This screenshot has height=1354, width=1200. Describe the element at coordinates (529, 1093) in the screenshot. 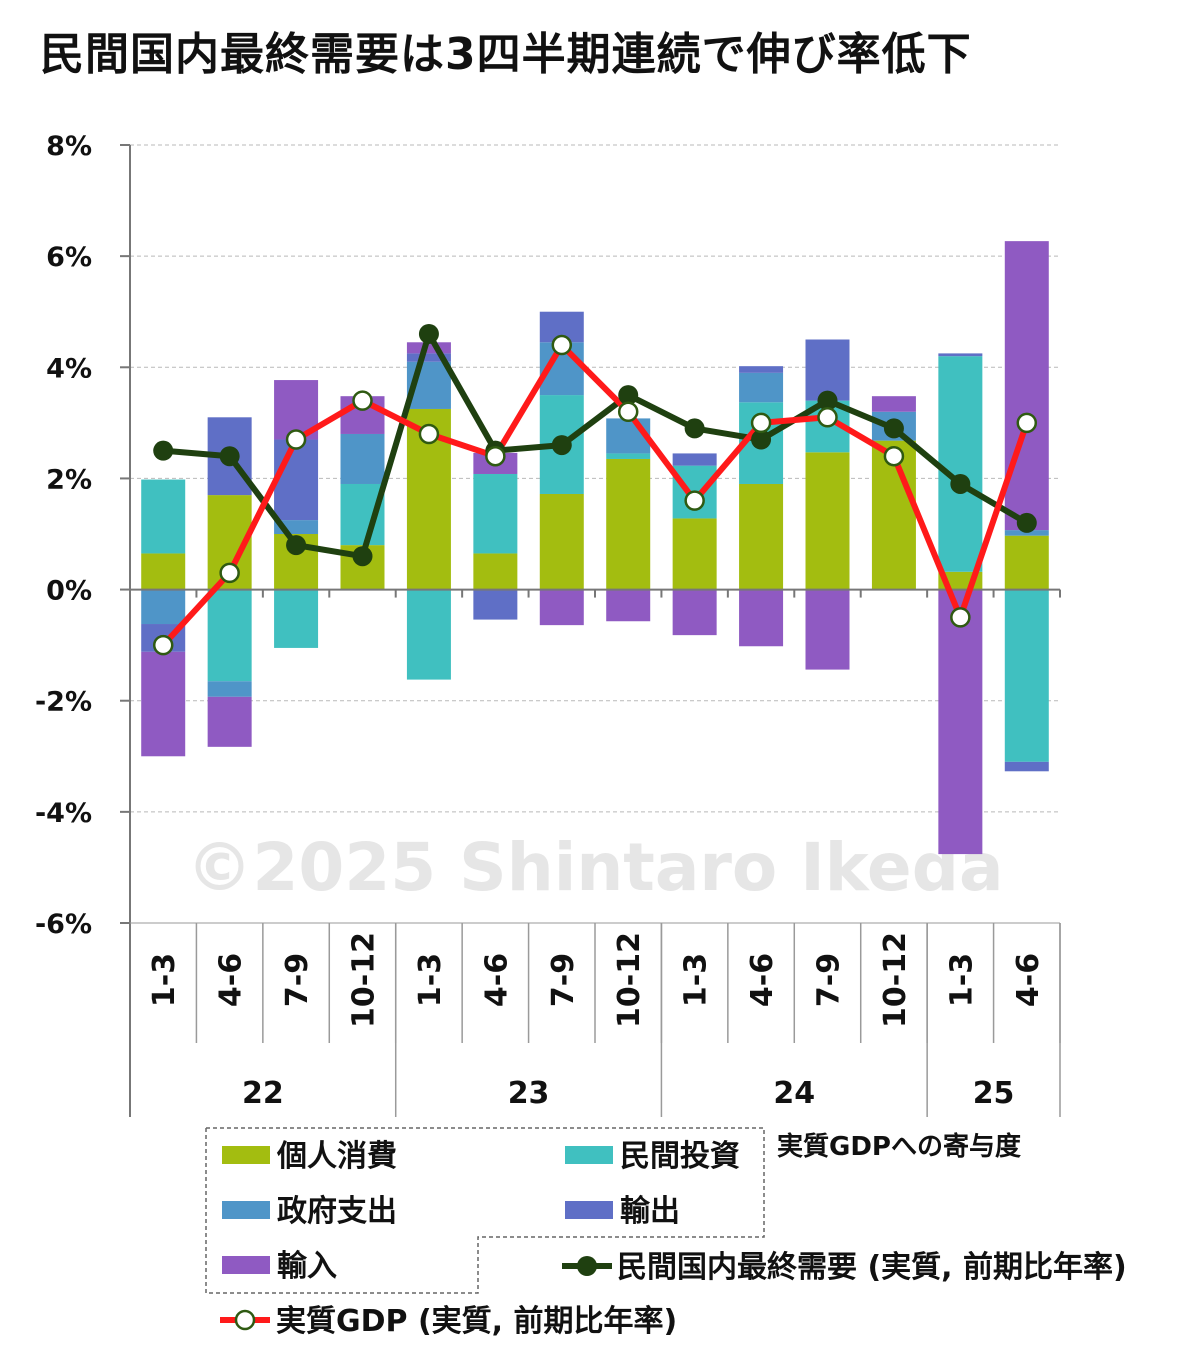

I see `year-label: 23` at that location.